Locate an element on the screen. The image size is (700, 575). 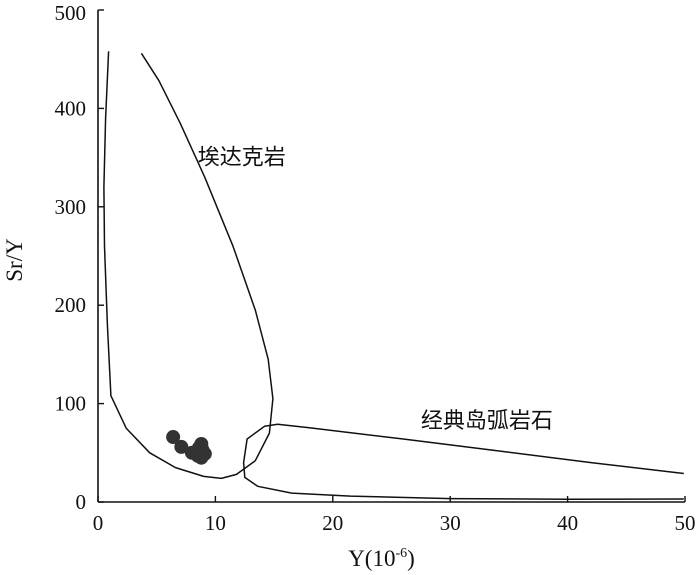
x-tick-label: 20 is located at coordinates (332, 523).